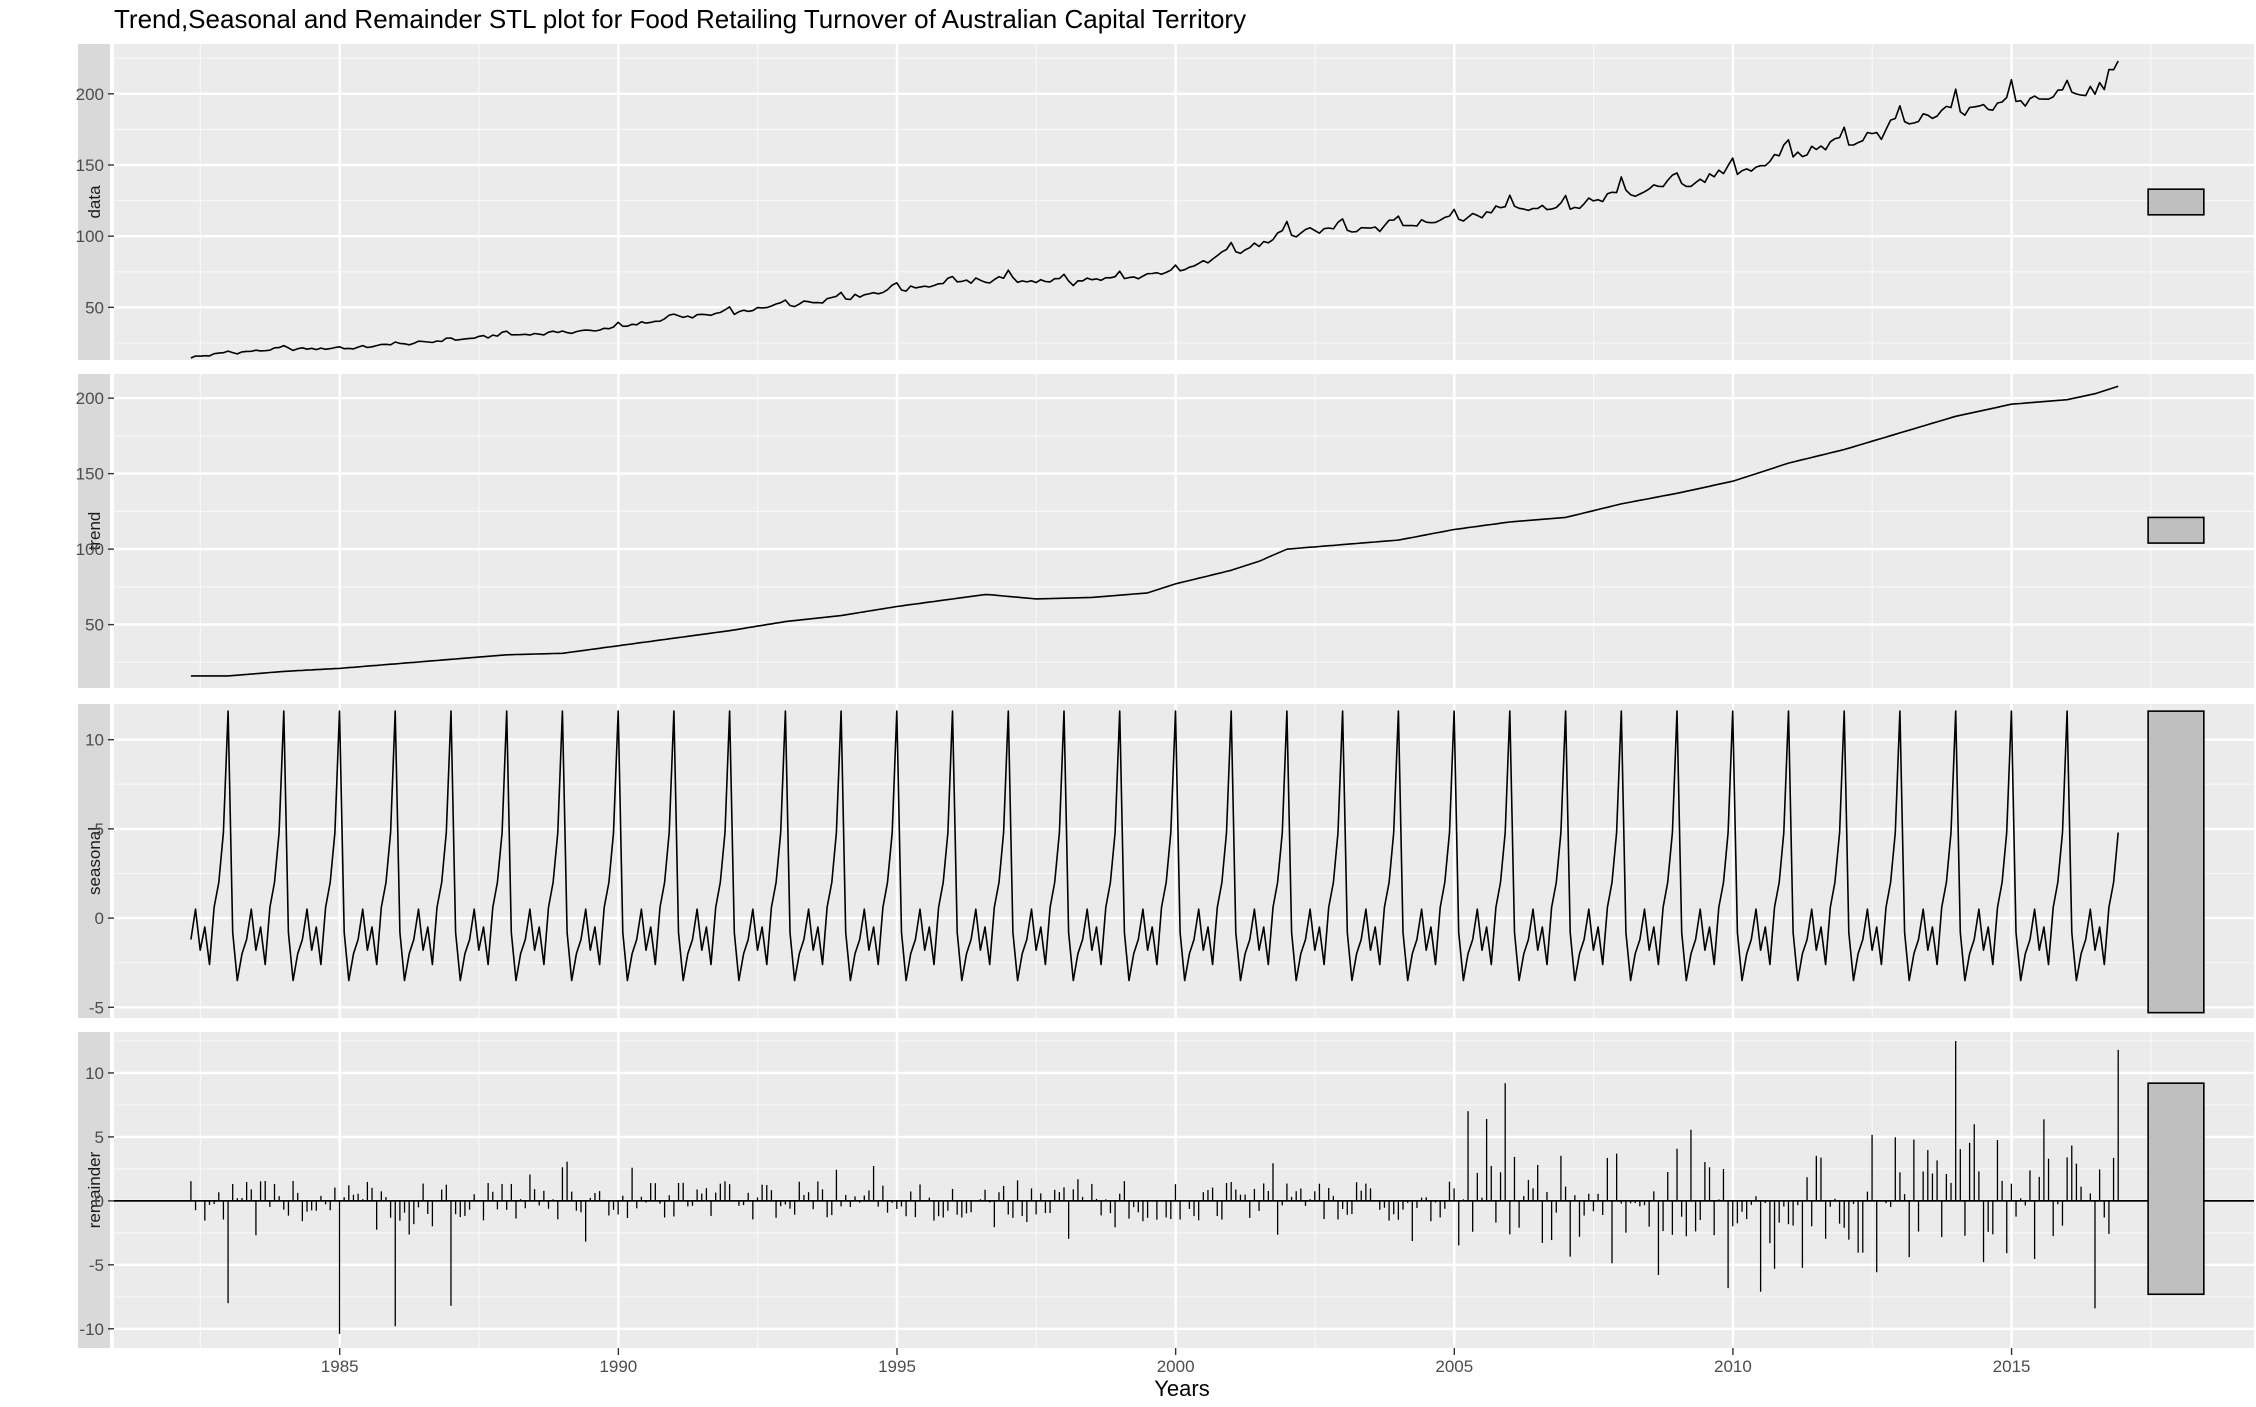 The height and width of the screenshot is (1407, 2256). Describe the element at coordinates (340, 1366) in the screenshot. I see `x-tick-label: 1985` at that location.